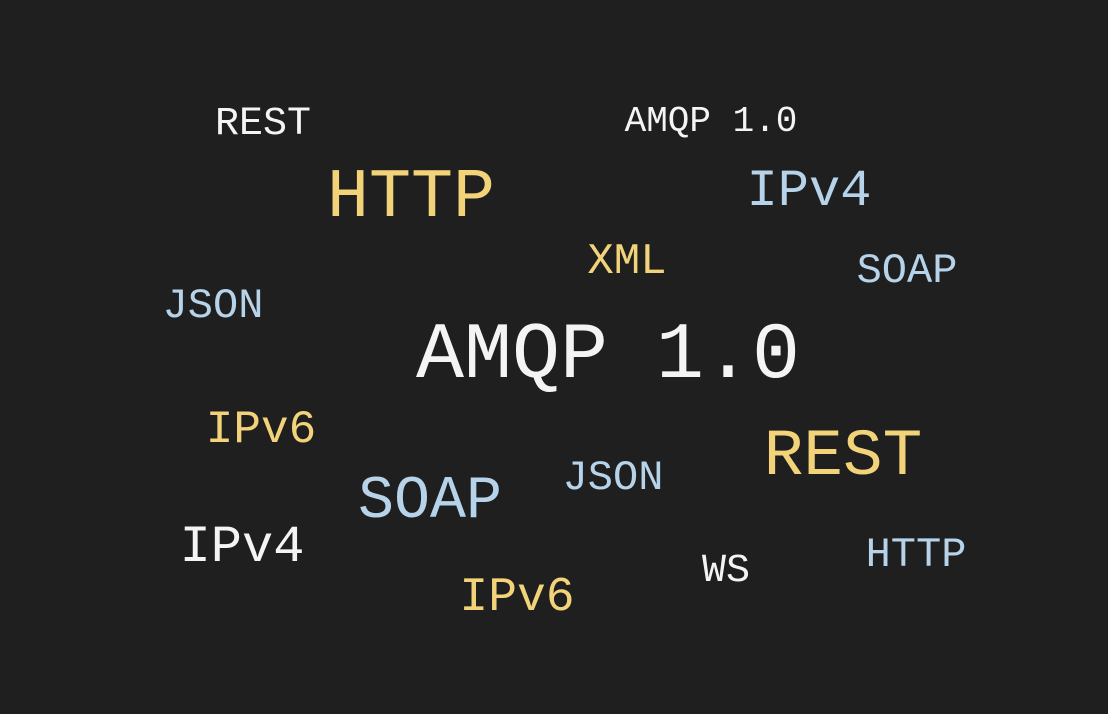  What do you see at coordinates (608, 356) in the screenshot?
I see `word-amqp-main: AMQP 1.0` at bounding box center [608, 356].